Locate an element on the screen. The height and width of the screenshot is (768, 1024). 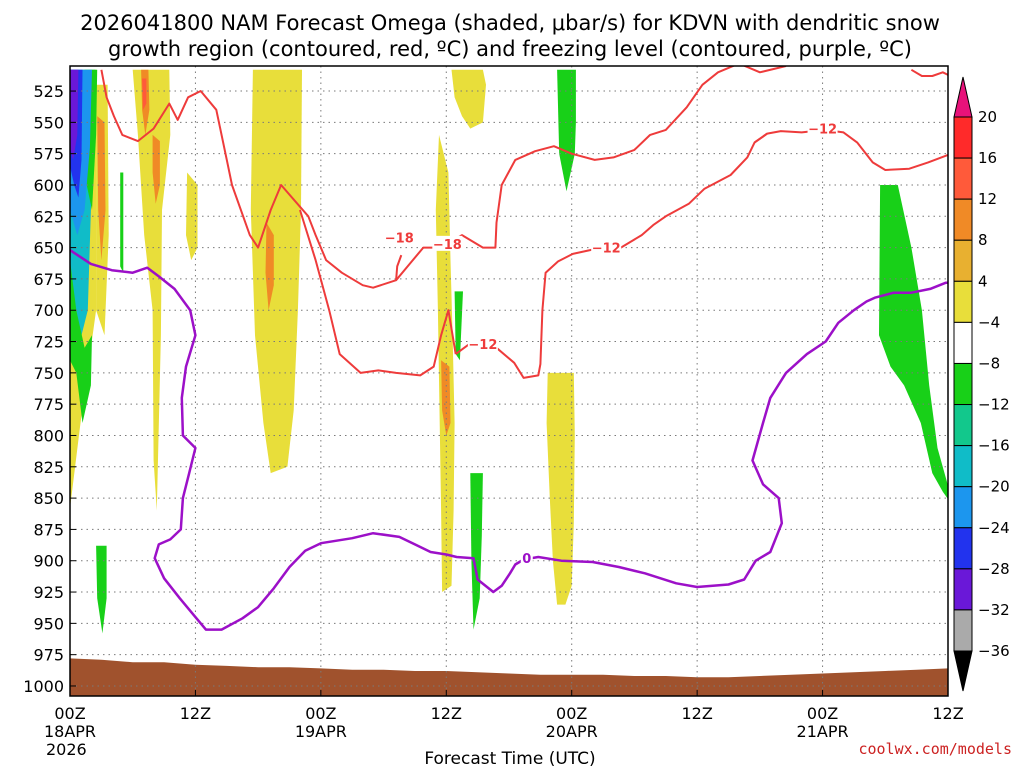
x-tick-date: 20APR is located at coordinates (572, 731).